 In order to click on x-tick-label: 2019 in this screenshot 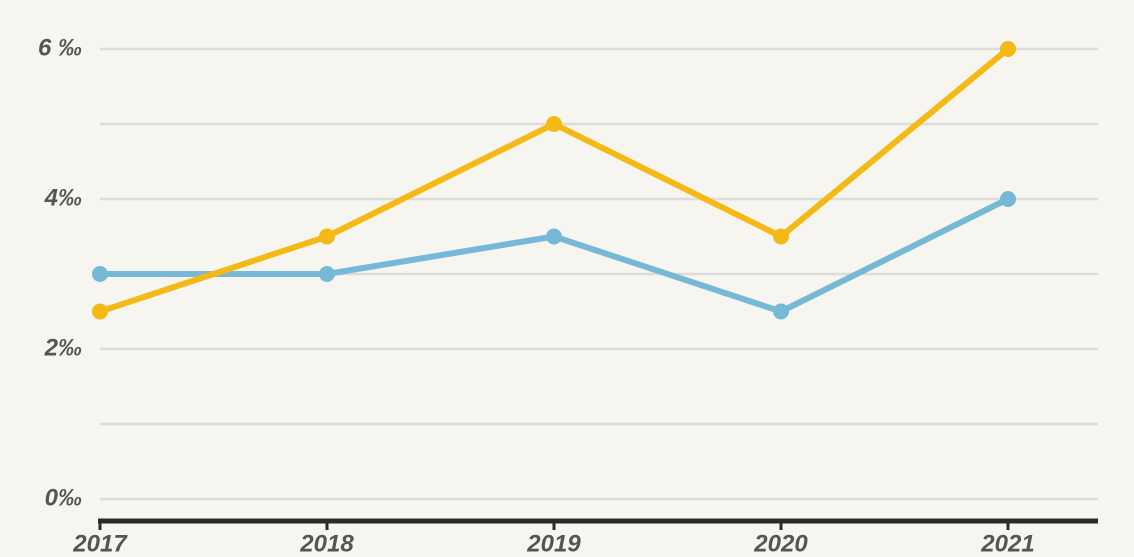, I will do `click(553, 543)`.